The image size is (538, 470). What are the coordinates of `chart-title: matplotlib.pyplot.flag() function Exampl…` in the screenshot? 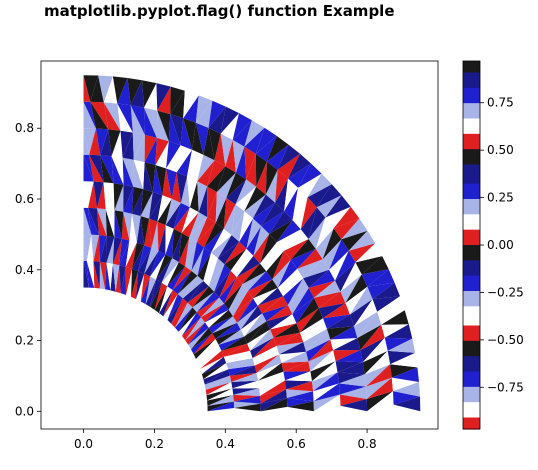 It's located at (219, 11).